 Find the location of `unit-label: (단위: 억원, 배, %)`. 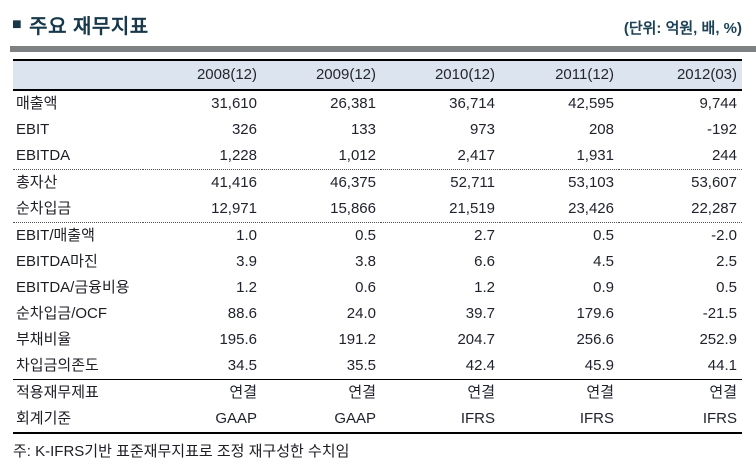

unit-label: (단위: 억원, 배, %) is located at coordinates (682, 28).